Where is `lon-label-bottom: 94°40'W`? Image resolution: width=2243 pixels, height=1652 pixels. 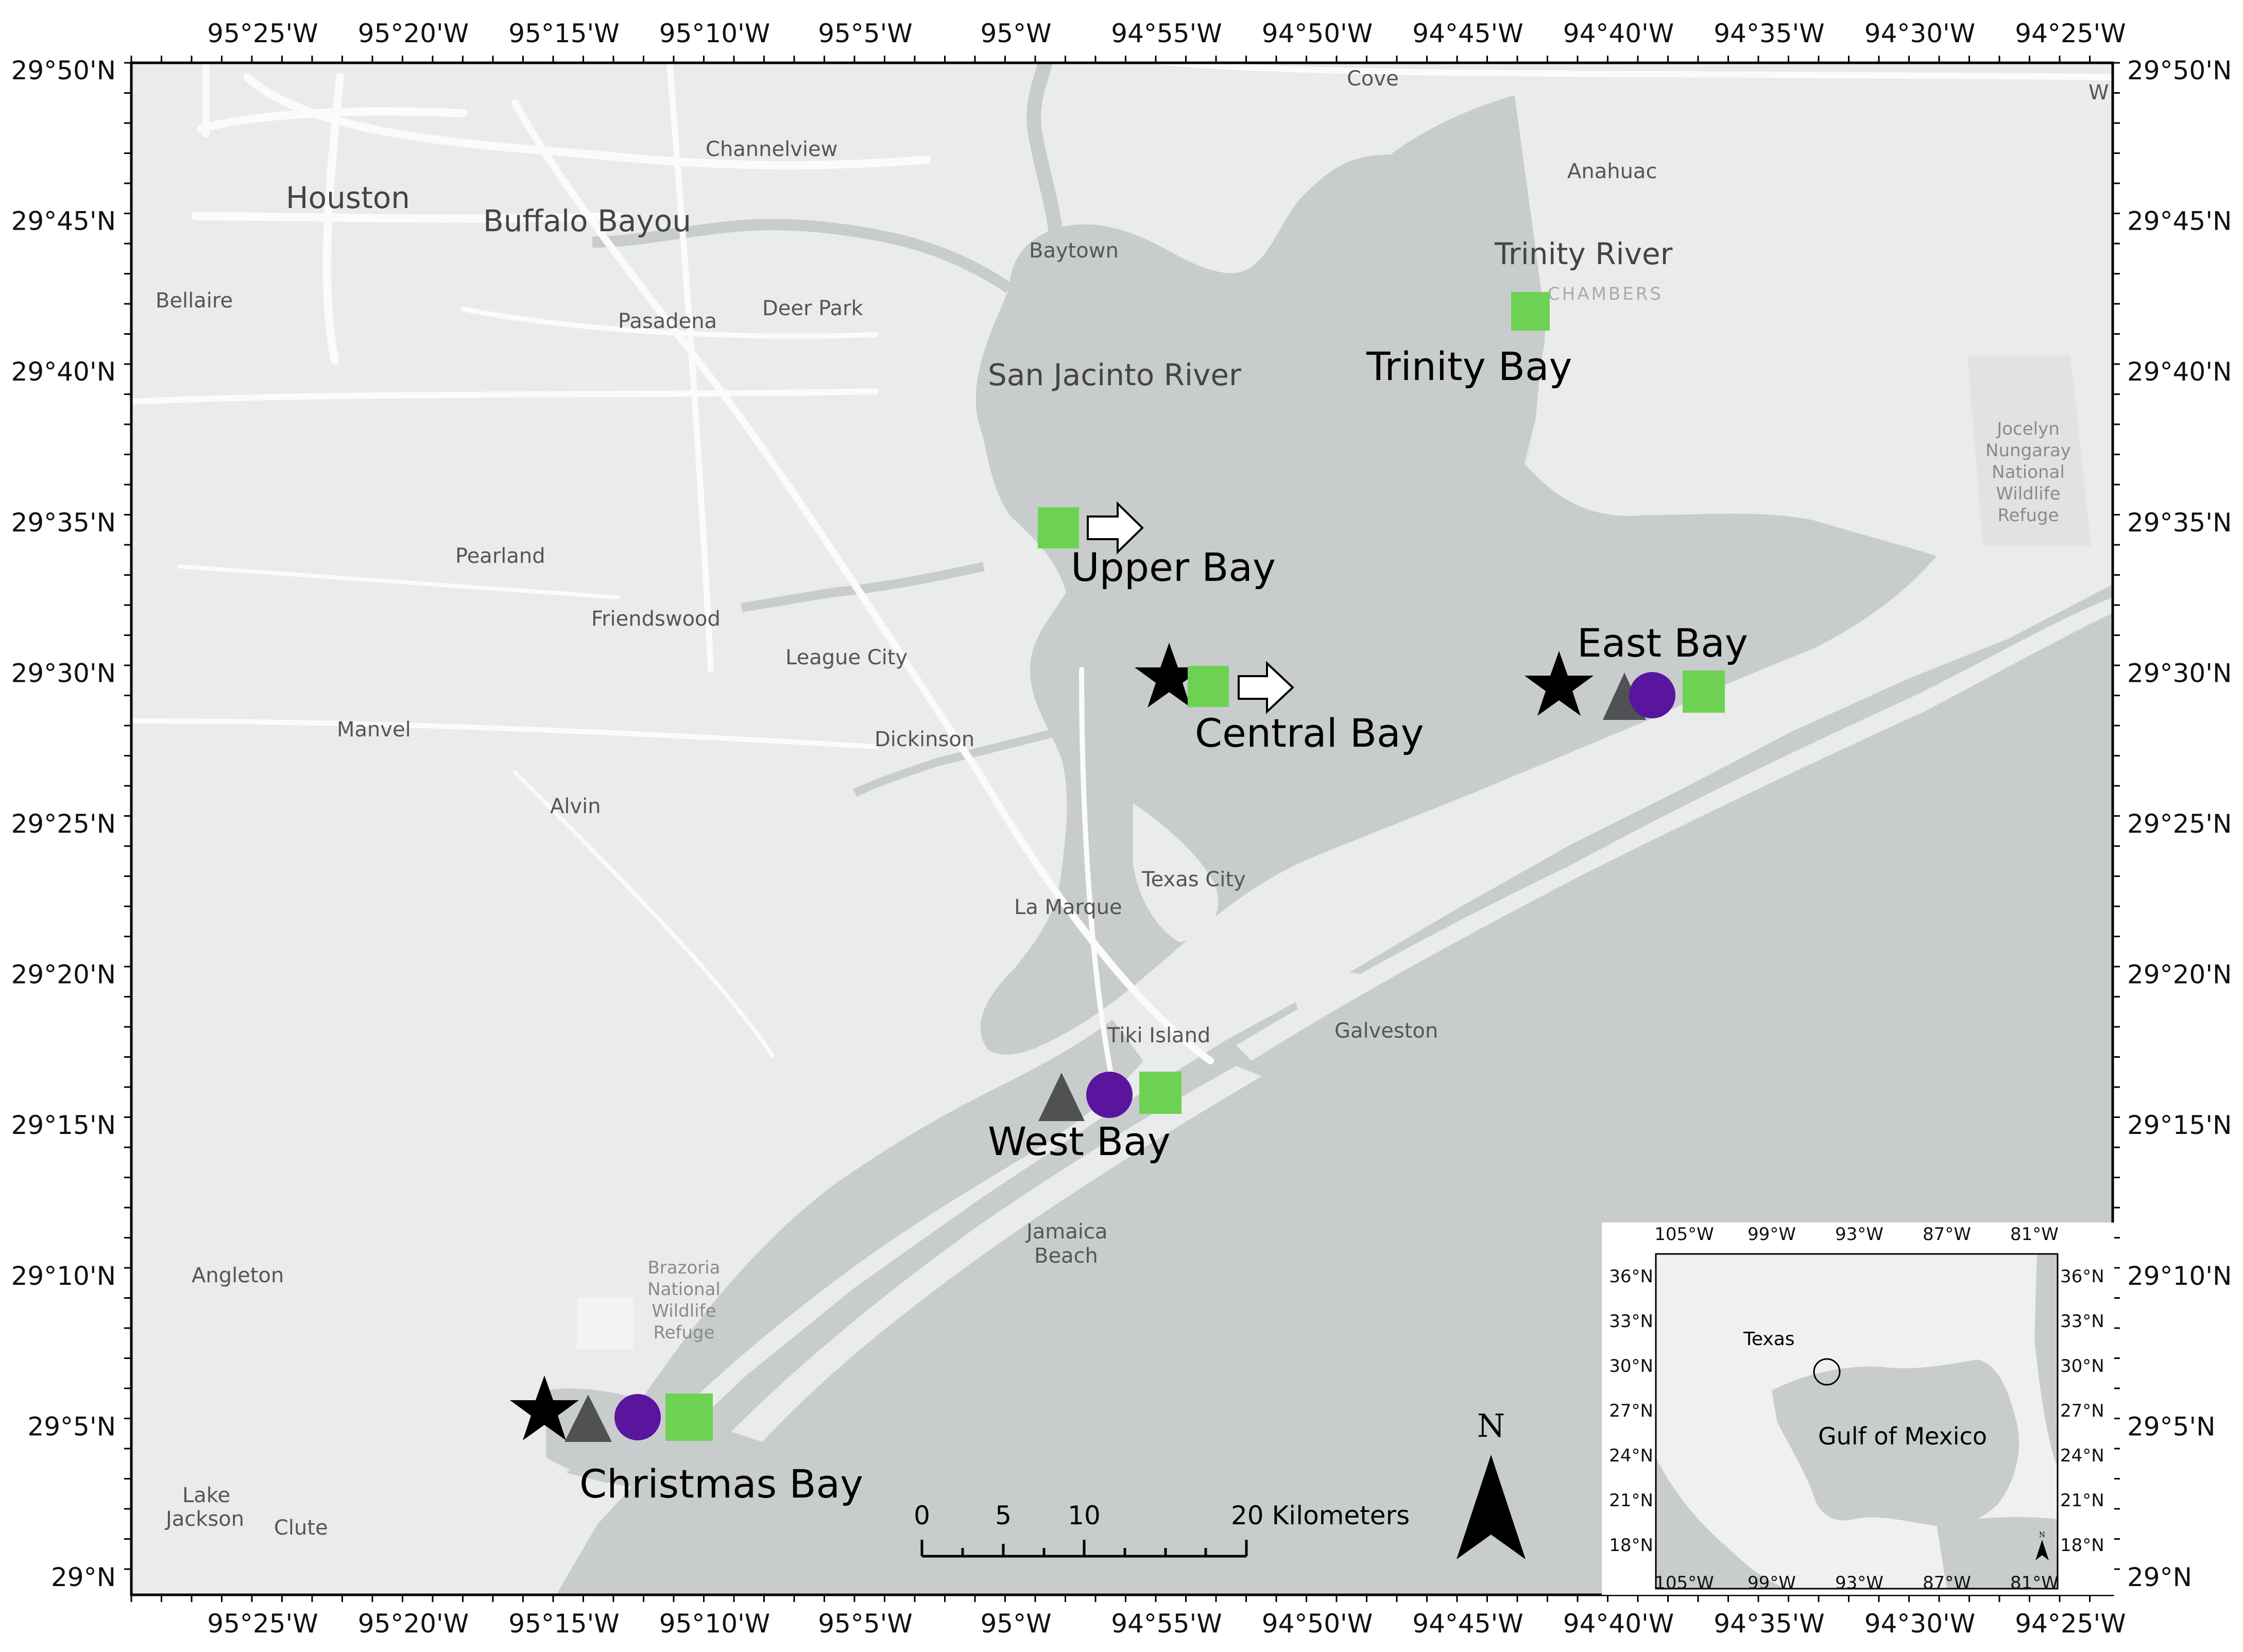 lon-label-bottom: 94°40'W is located at coordinates (1618, 1624).